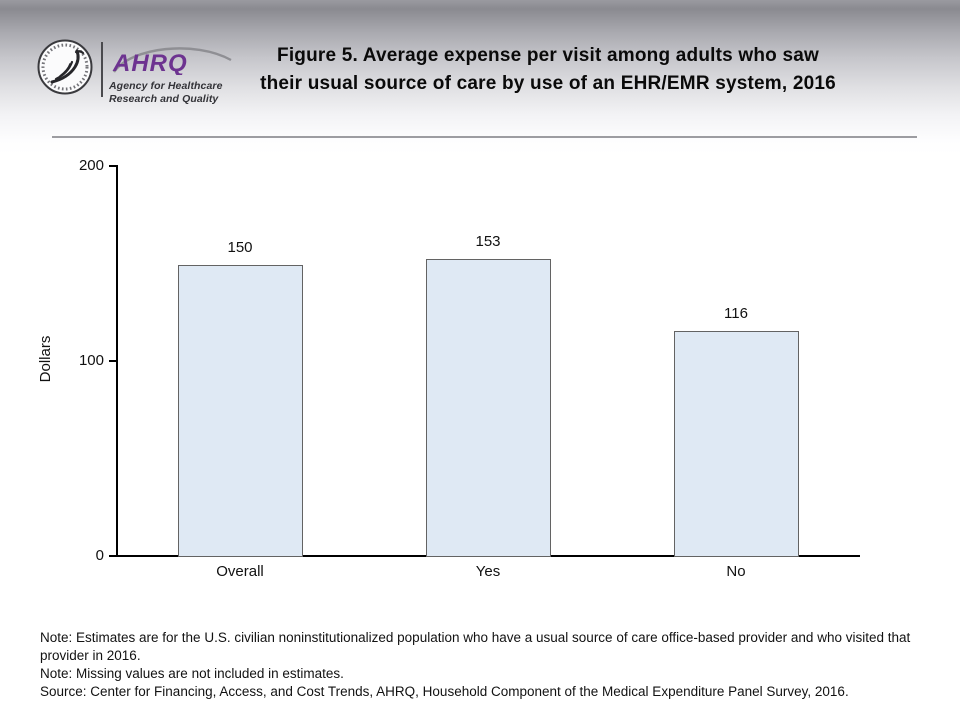  Describe the element at coordinates (164, 98) in the screenshot. I see `ahrq-agency-line2: Research and Quality` at that location.